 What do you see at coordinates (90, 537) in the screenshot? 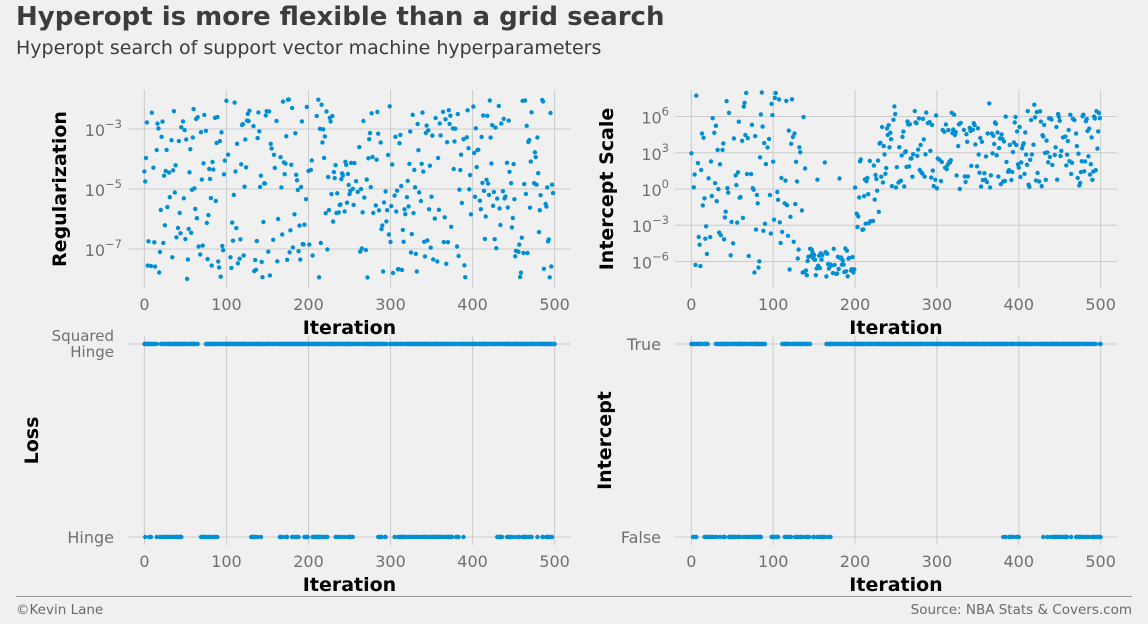
I see `y-tick-label: Hinge` at bounding box center [90, 537].